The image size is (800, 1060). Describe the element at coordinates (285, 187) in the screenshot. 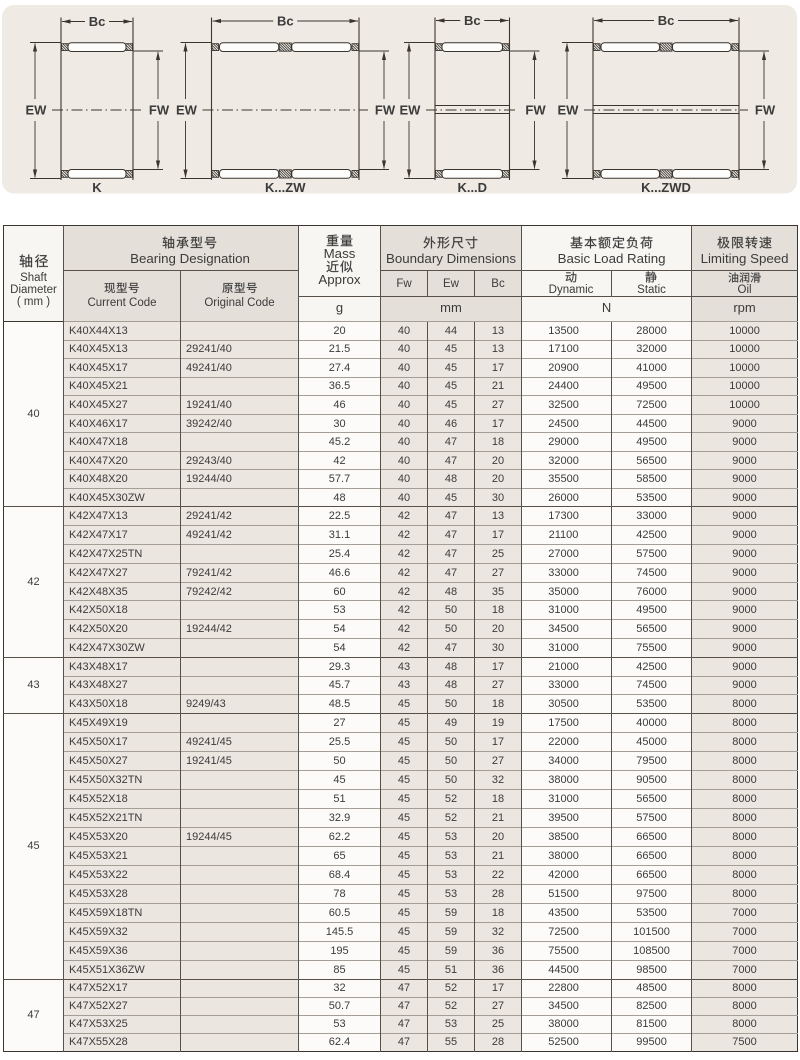

I see `svg-text: K...ZW` at that location.